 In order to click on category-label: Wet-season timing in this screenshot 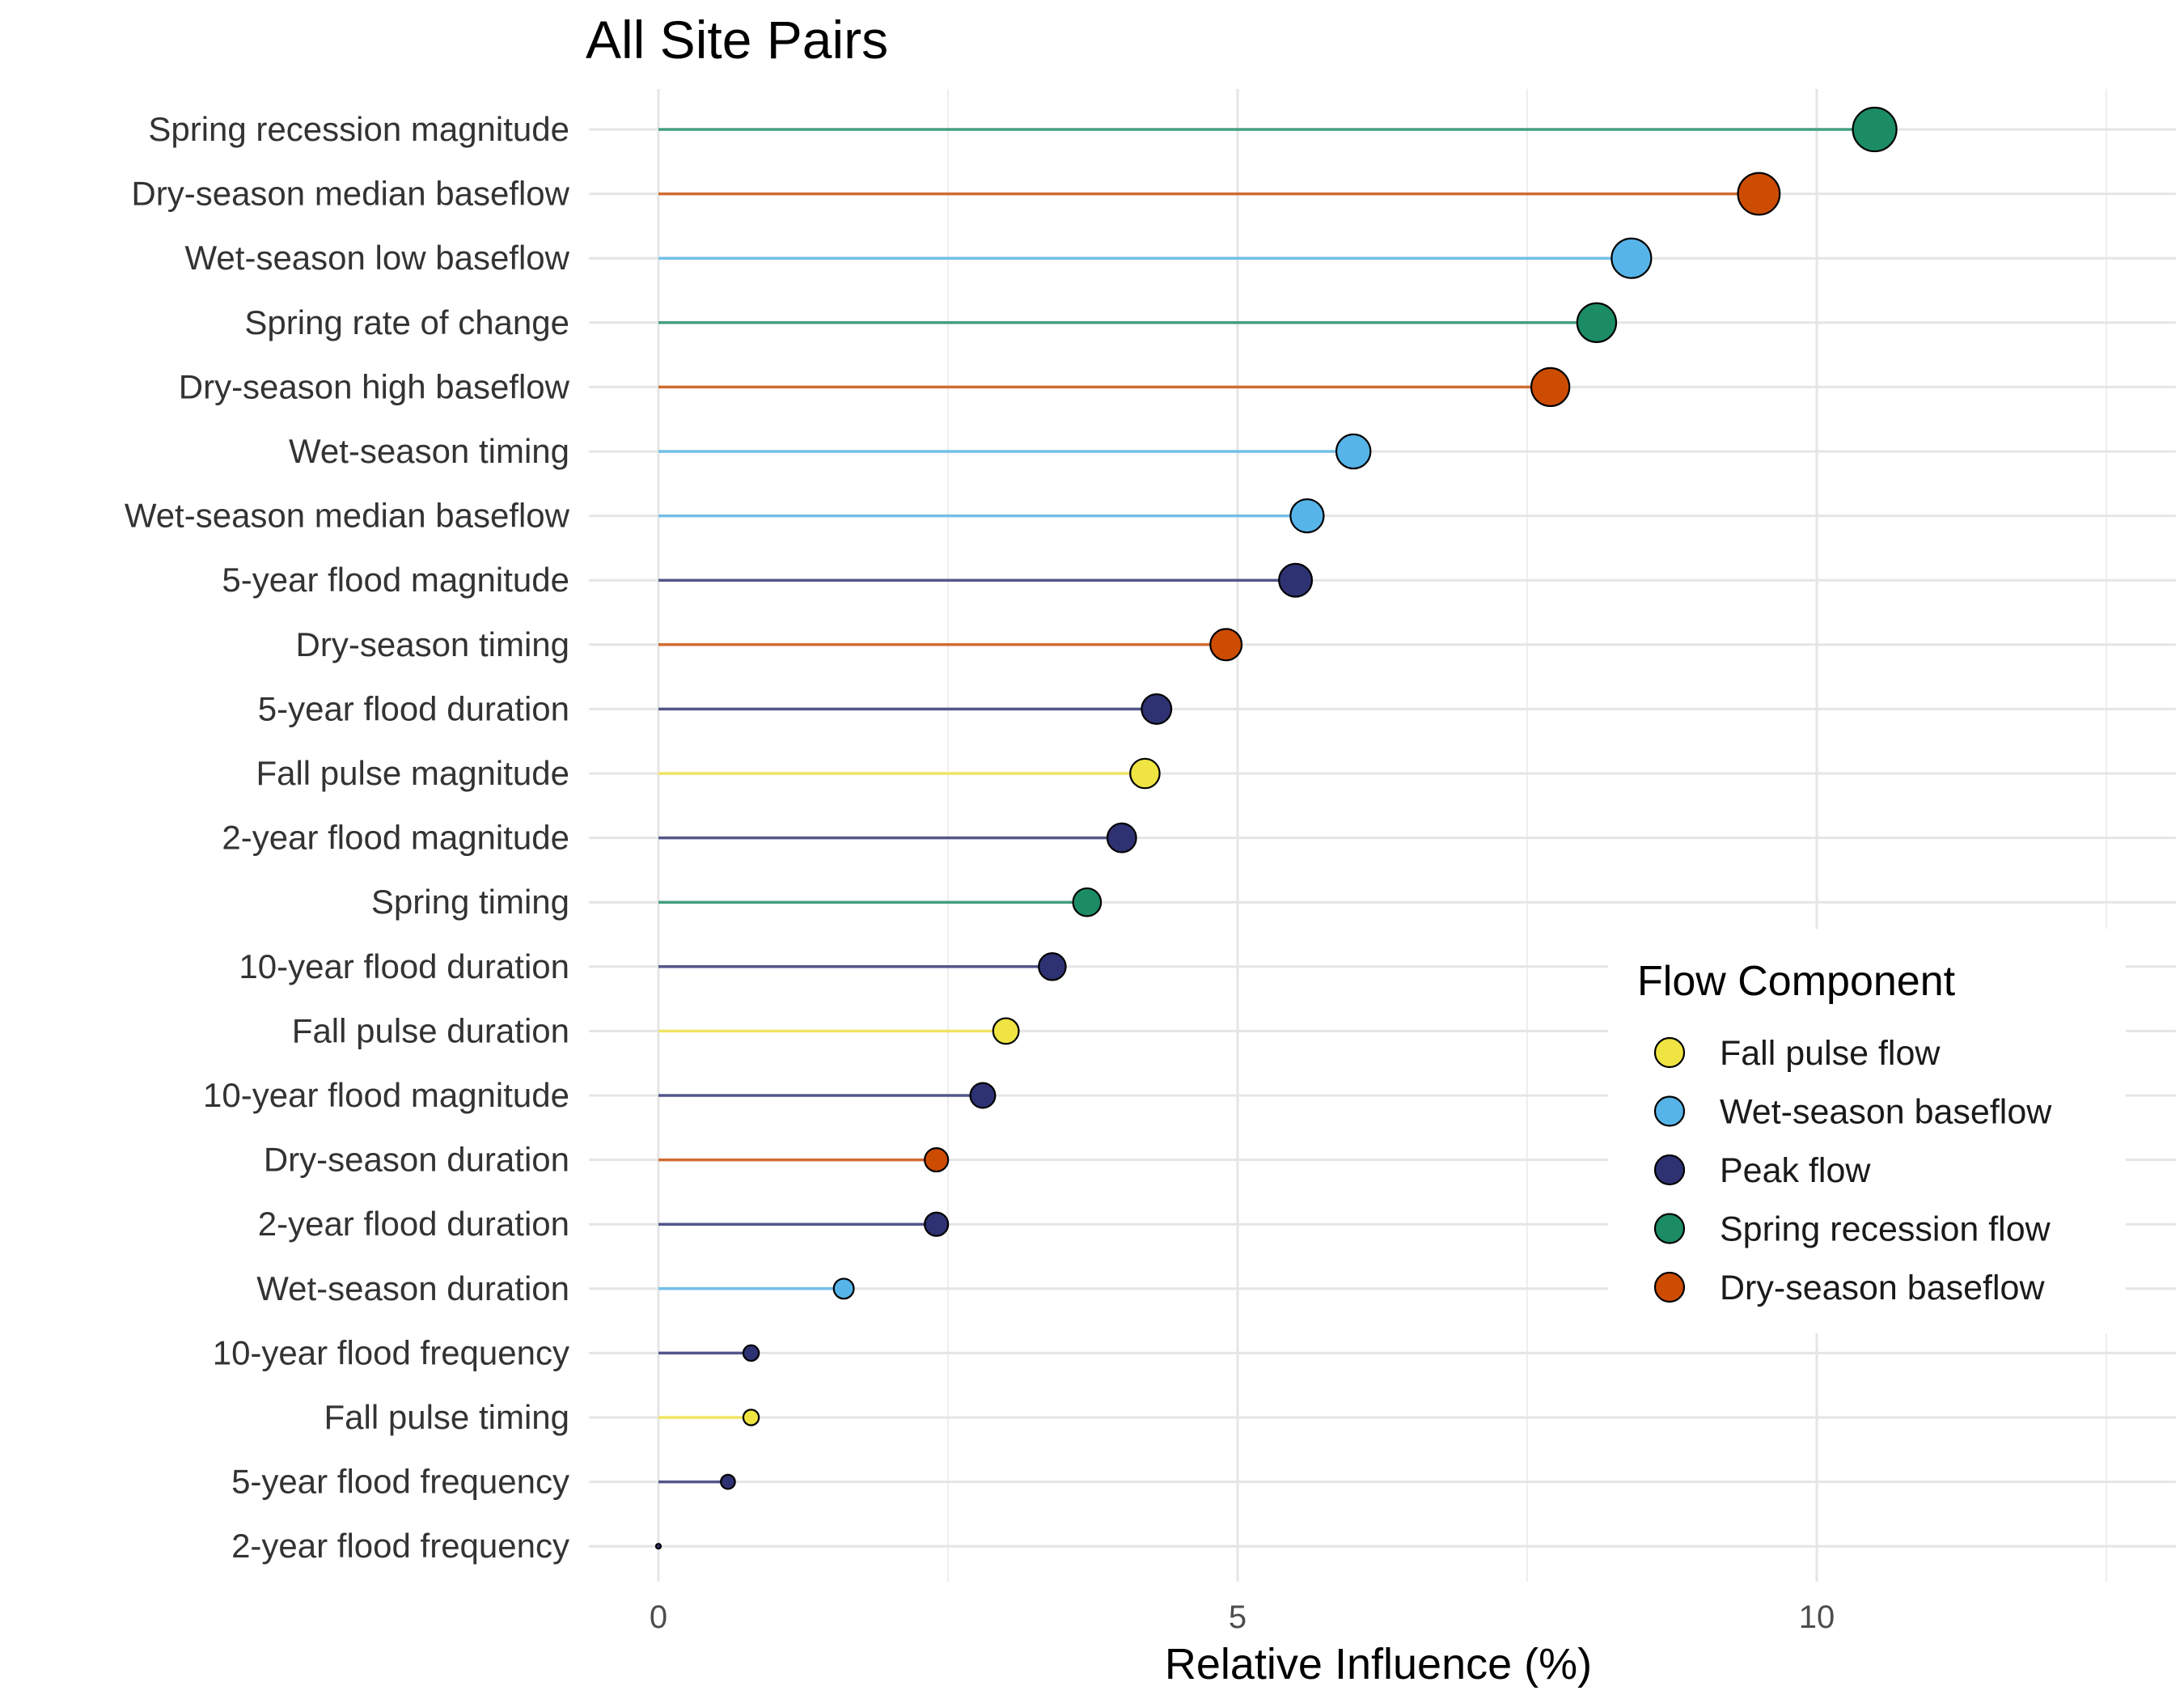, I will do `click(429, 451)`.